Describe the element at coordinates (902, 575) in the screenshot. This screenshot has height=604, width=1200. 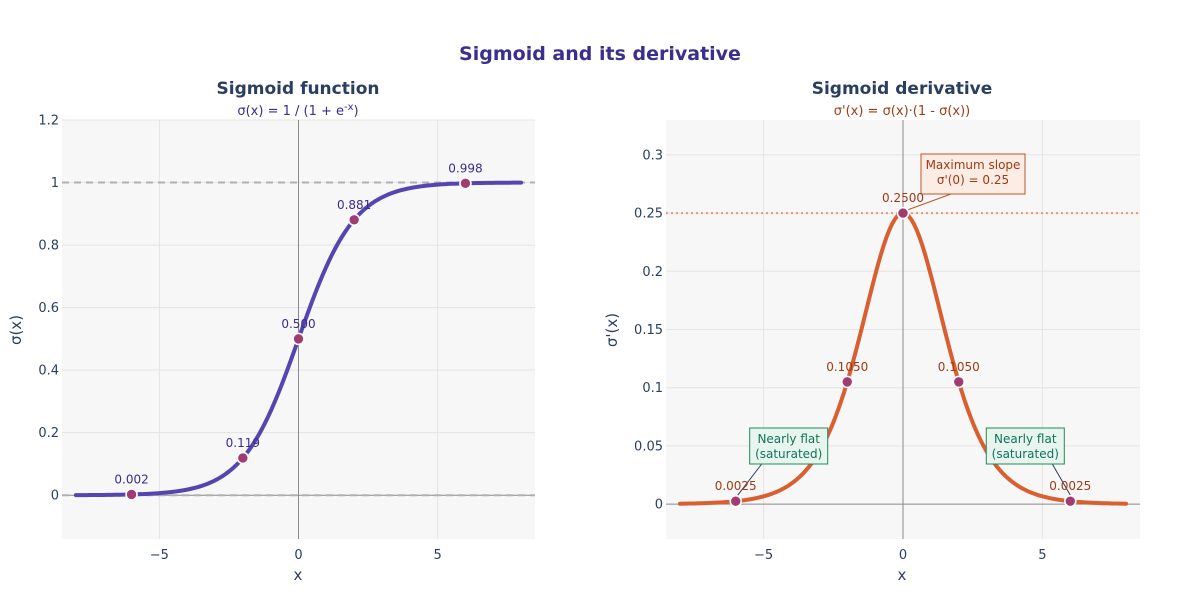
I see `derivative-x-axis-label: x` at that location.